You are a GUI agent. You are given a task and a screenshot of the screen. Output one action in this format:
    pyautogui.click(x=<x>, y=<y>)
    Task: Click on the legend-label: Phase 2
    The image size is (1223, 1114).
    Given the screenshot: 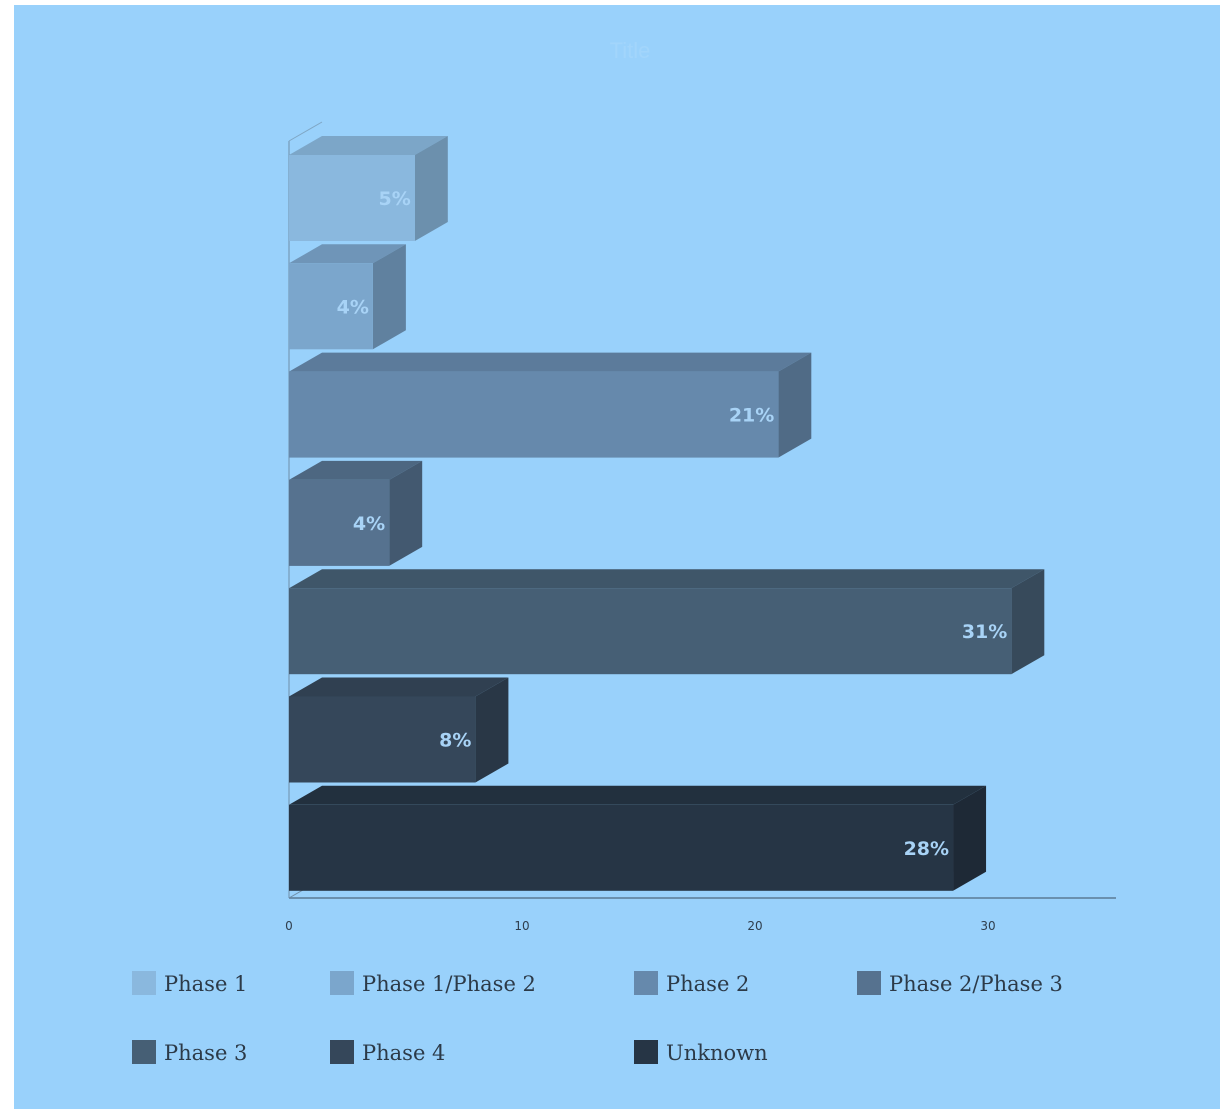 What is the action you would take?
    pyautogui.click(x=707, y=984)
    